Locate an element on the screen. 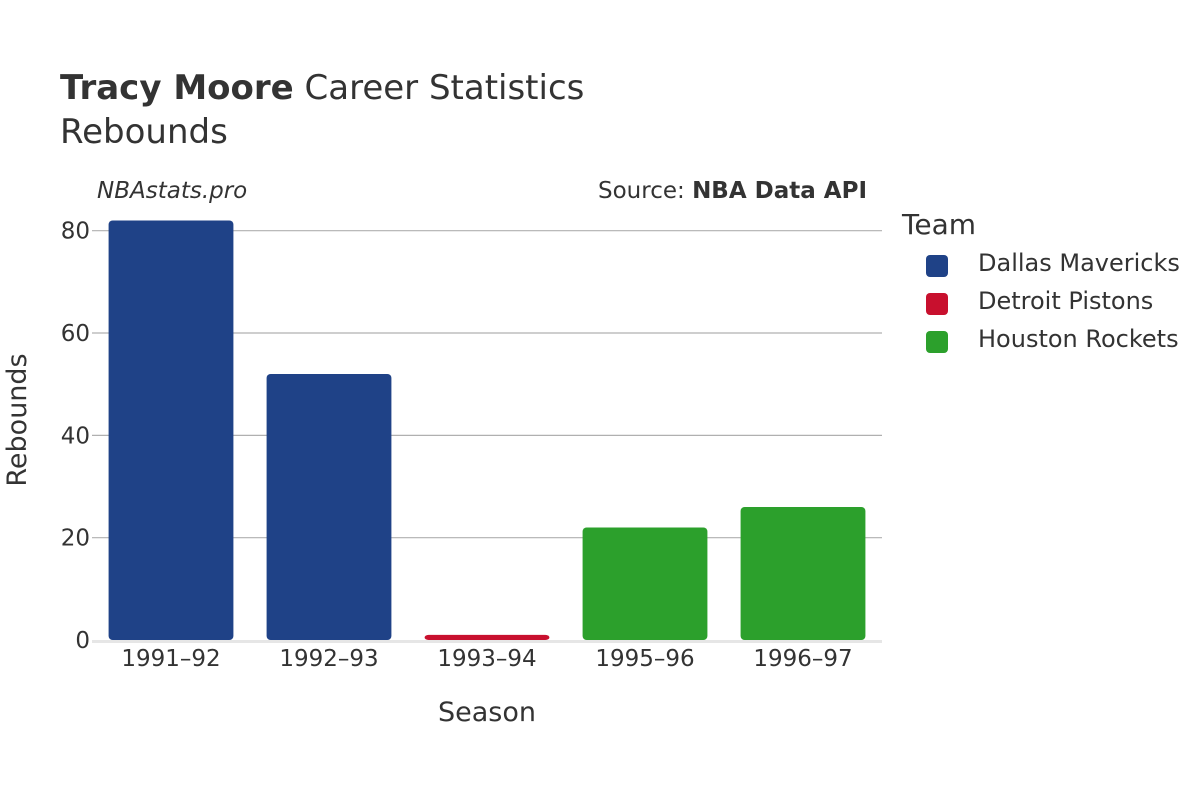  legend-title: Team is located at coordinates (939, 224).